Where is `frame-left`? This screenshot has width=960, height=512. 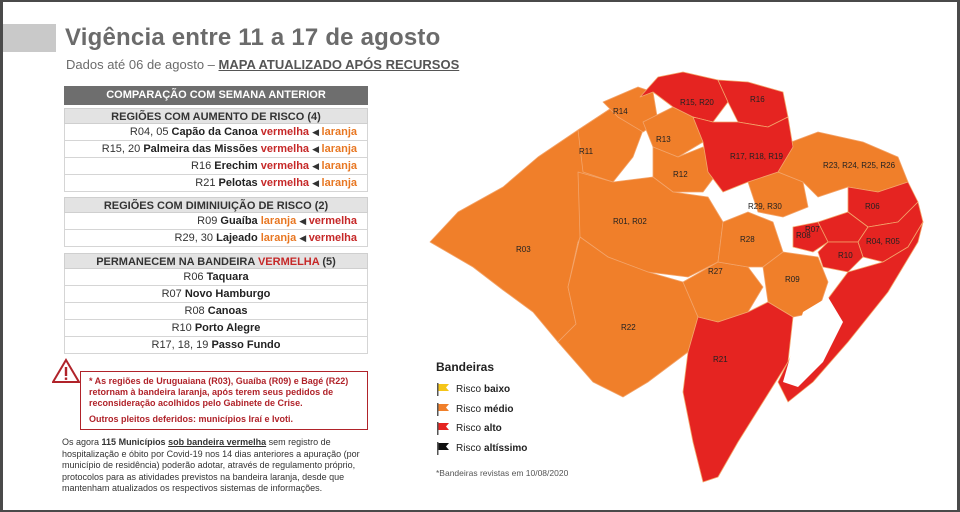 frame-left is located at coordinates (1, 256).